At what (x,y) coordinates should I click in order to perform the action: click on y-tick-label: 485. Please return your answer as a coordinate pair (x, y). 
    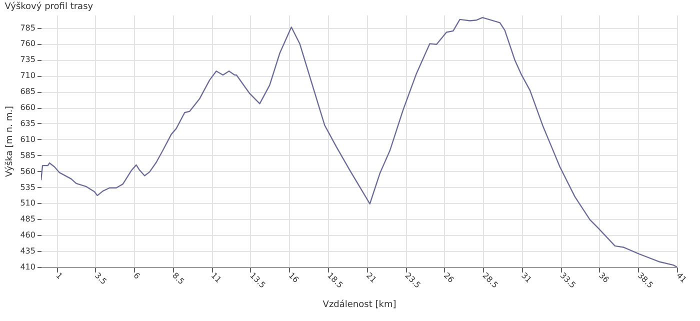
    Looking at the image, I should click on (28, 219).